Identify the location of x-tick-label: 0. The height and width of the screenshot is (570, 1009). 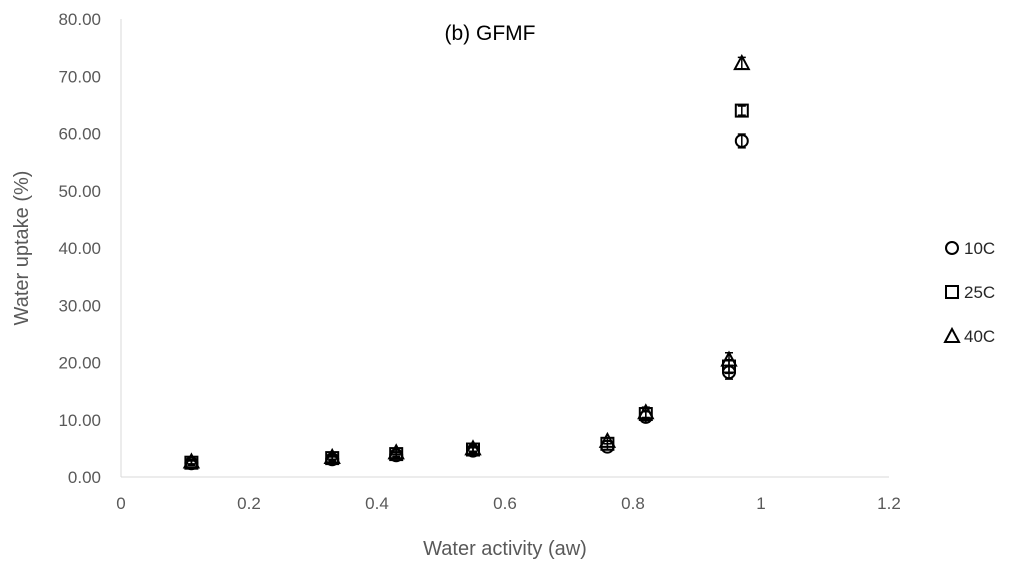
(120, 503).